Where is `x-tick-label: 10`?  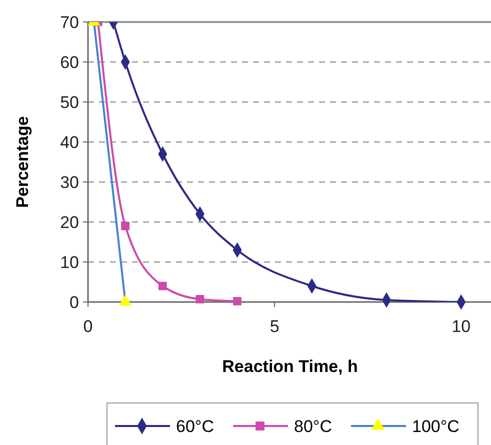
x-tick-label: 10 is located at coordinates (461, 326).